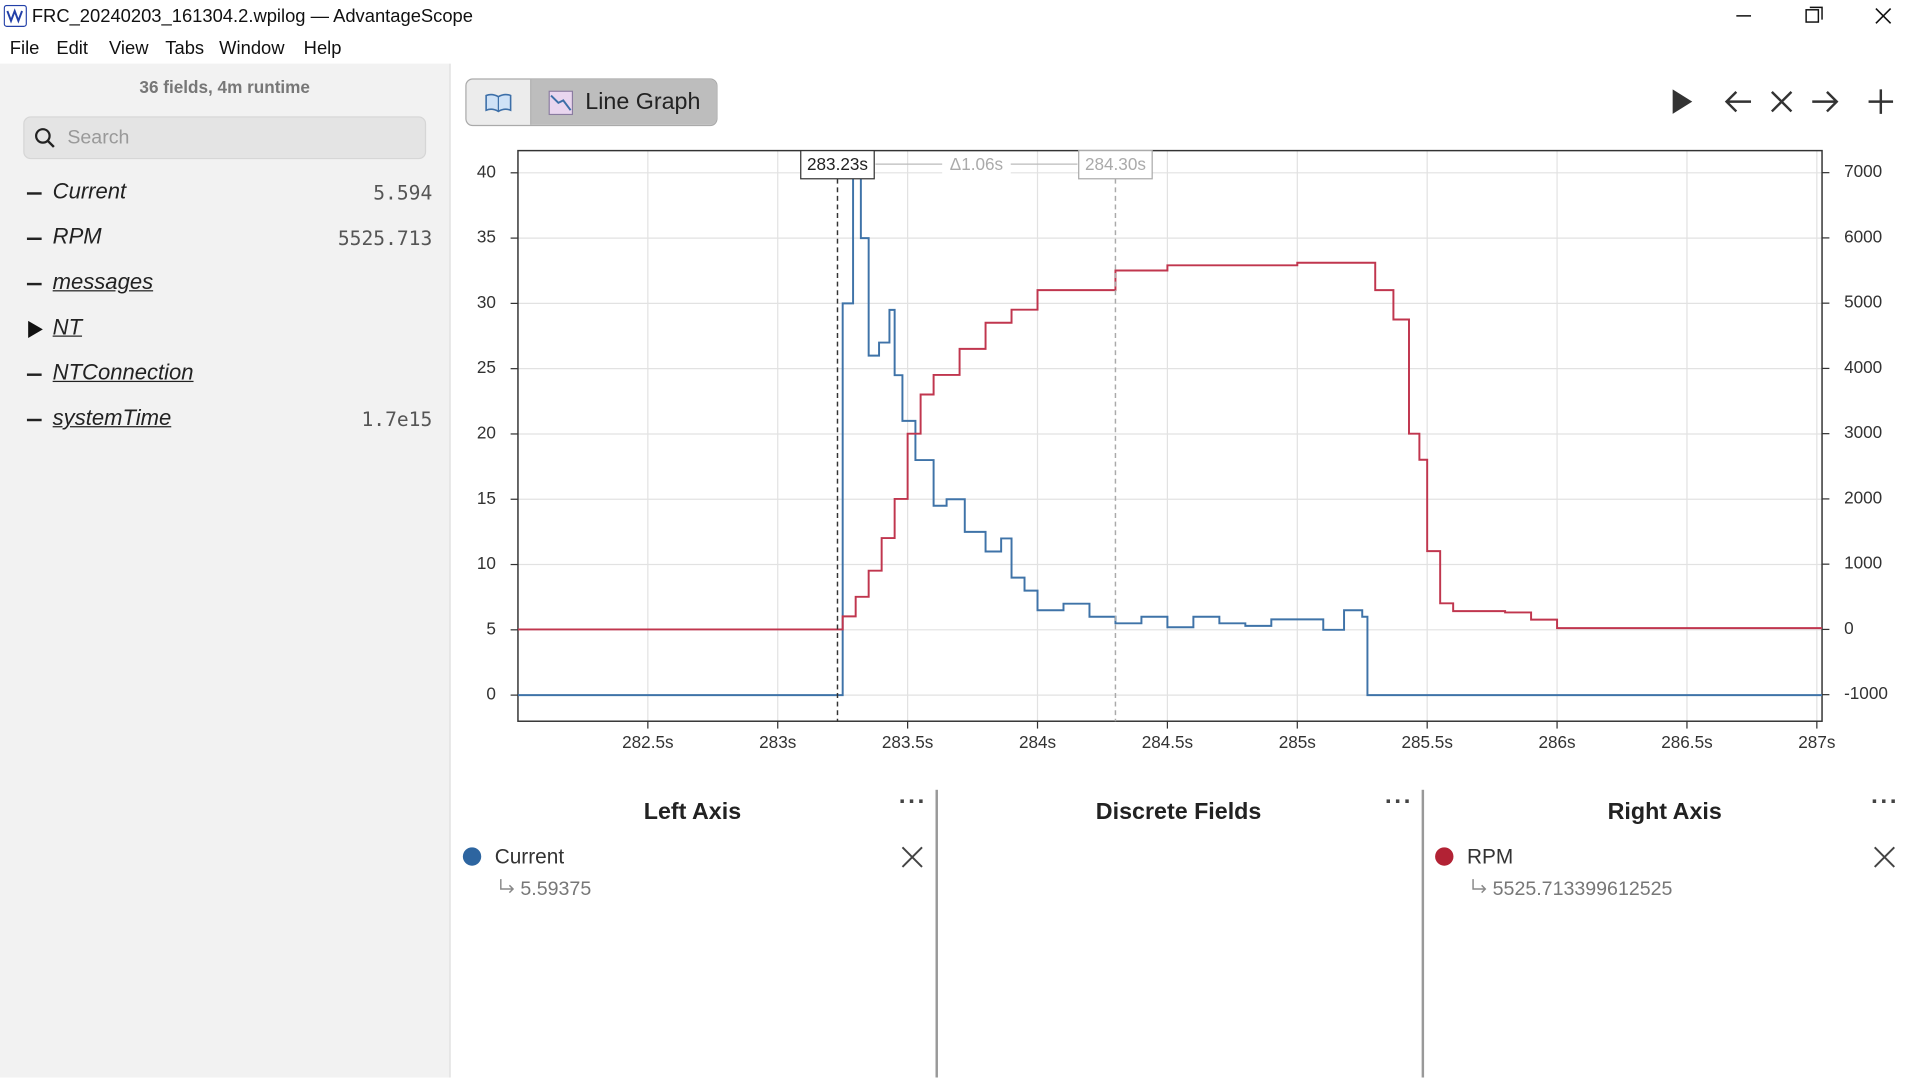 This screenshot has width=1920, height=1078. I want to click on menu-item: Help, so click(322, 48).